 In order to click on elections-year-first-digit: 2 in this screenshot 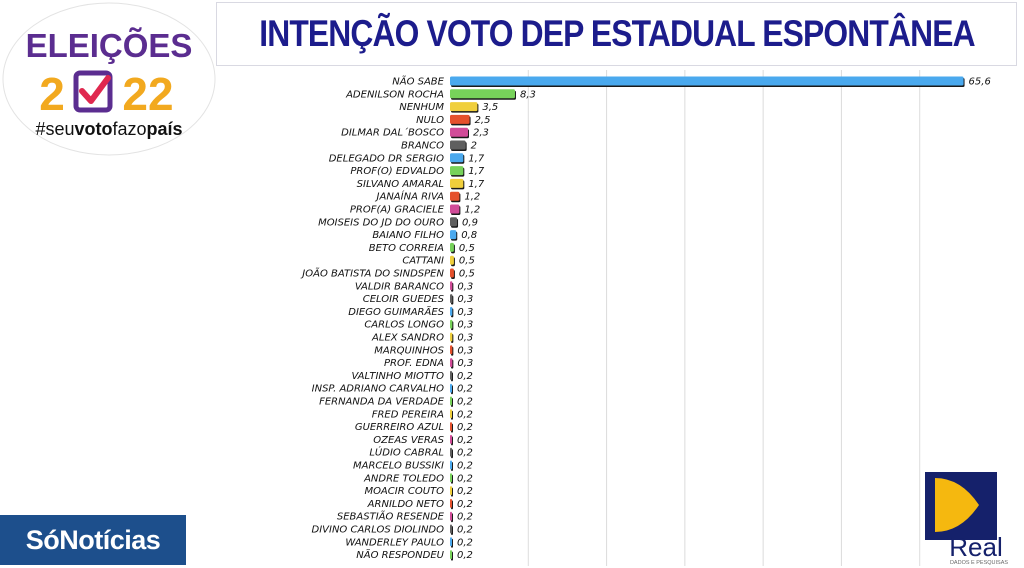, I will do `click(52, 94)`.